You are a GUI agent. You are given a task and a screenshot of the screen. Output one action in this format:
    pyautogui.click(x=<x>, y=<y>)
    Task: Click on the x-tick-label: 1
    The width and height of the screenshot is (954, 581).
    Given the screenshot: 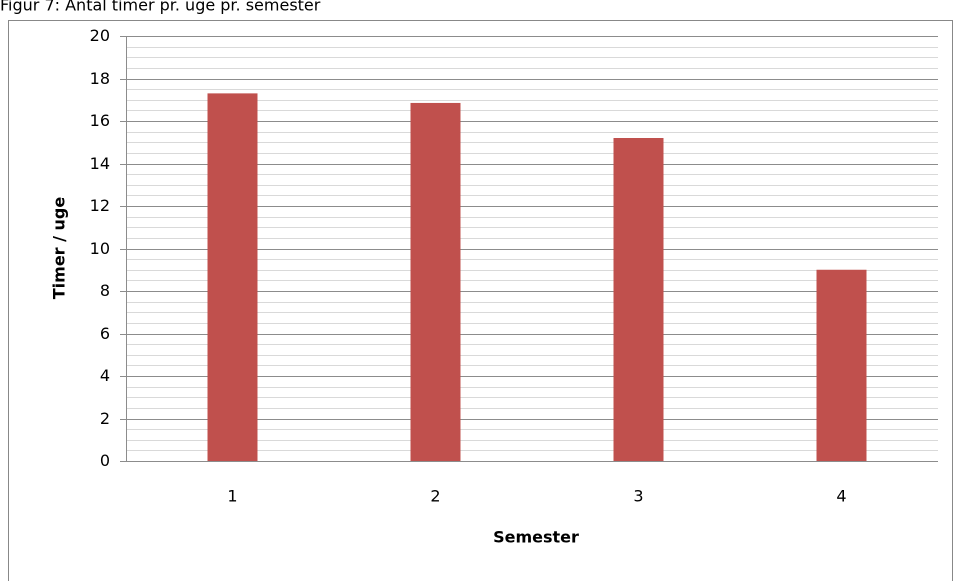 What is the action you would take?
    pyautogui.click(x=232, y=496)
    